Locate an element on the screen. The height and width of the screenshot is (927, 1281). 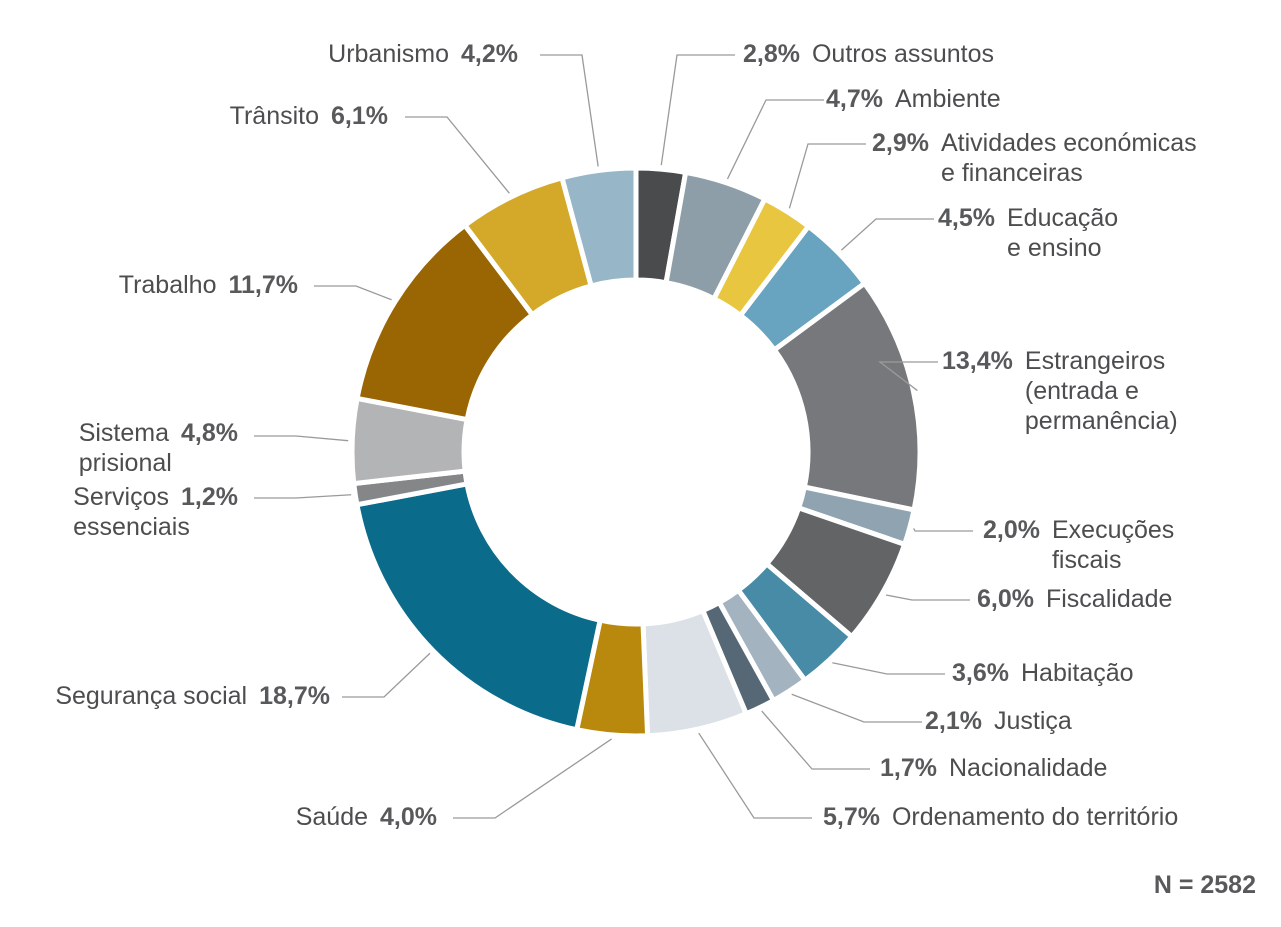
label-trabalho: Trabalho 11,7% is located at coordinates (208, 285).